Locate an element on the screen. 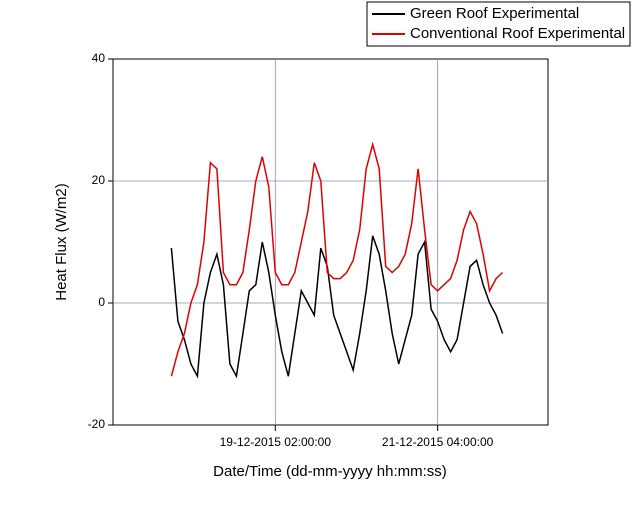 This screenshot has height=511, width=636. x-axis-label: Date/Time (dd-mm-yyyy hh:mm:ss) is located at coordinates (330, 471).